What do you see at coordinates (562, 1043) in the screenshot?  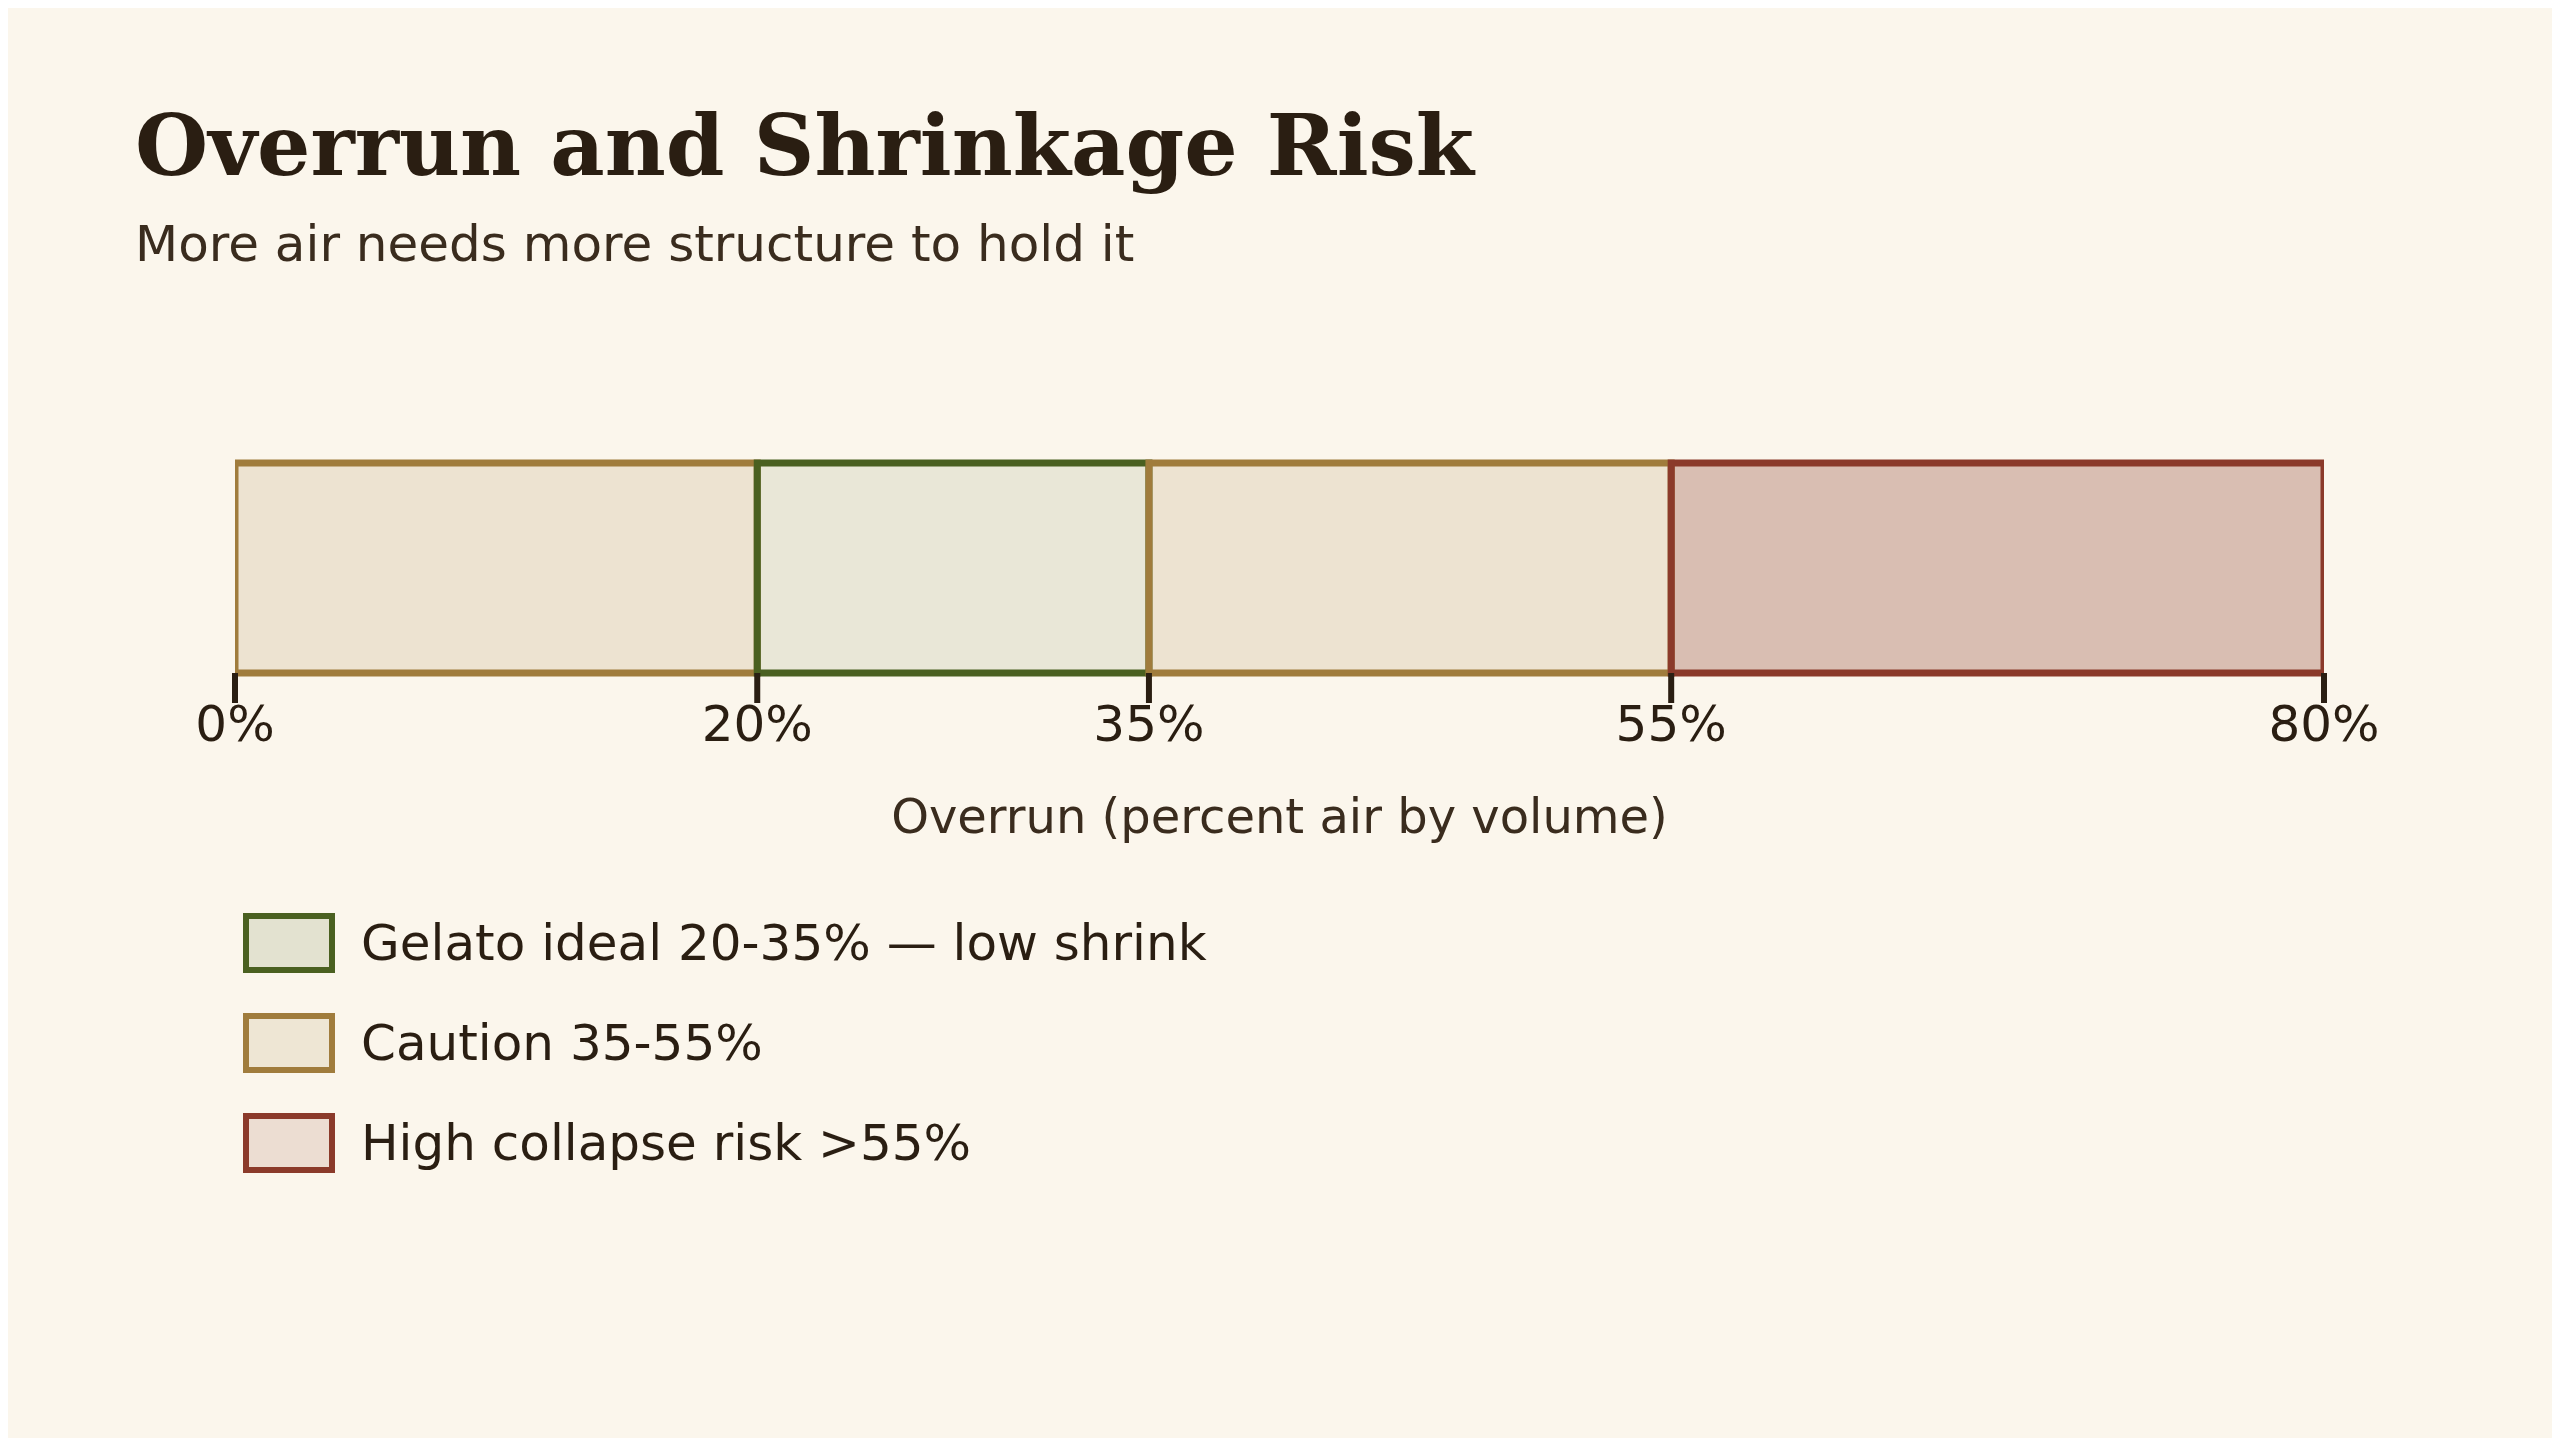 I see `legend-label: Caution 35-55%` at bounding box center [562, 1043].